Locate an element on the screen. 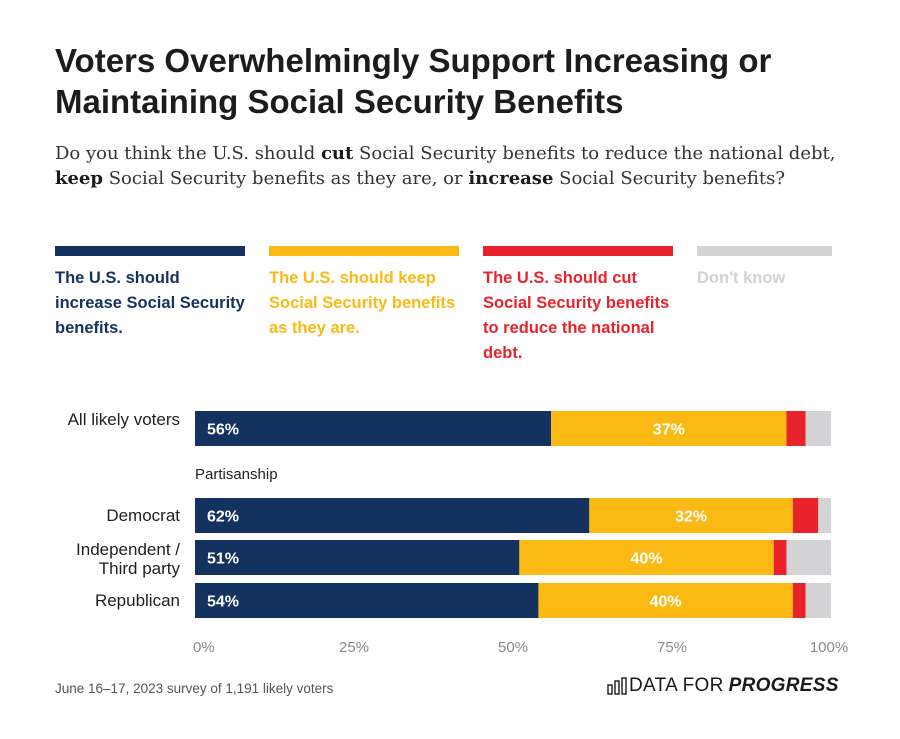 The height and width of the screenshot is (739, 900). subtitle-text-3: Social Security benefits as they are, or is located at coordinates (285, 178).